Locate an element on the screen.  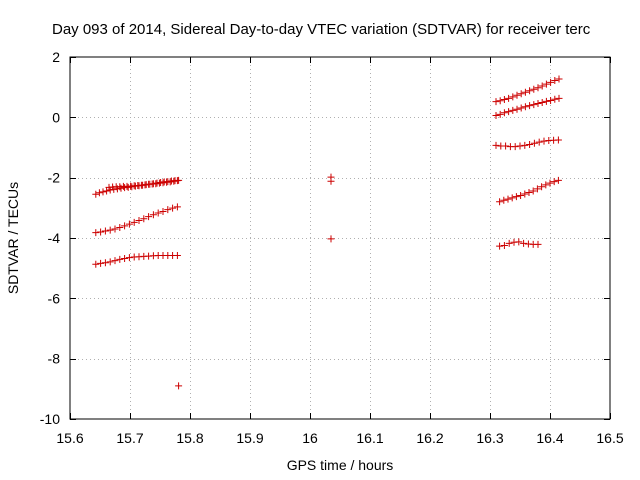
y-tick-label: -2 is located at coordinates (54, 178).